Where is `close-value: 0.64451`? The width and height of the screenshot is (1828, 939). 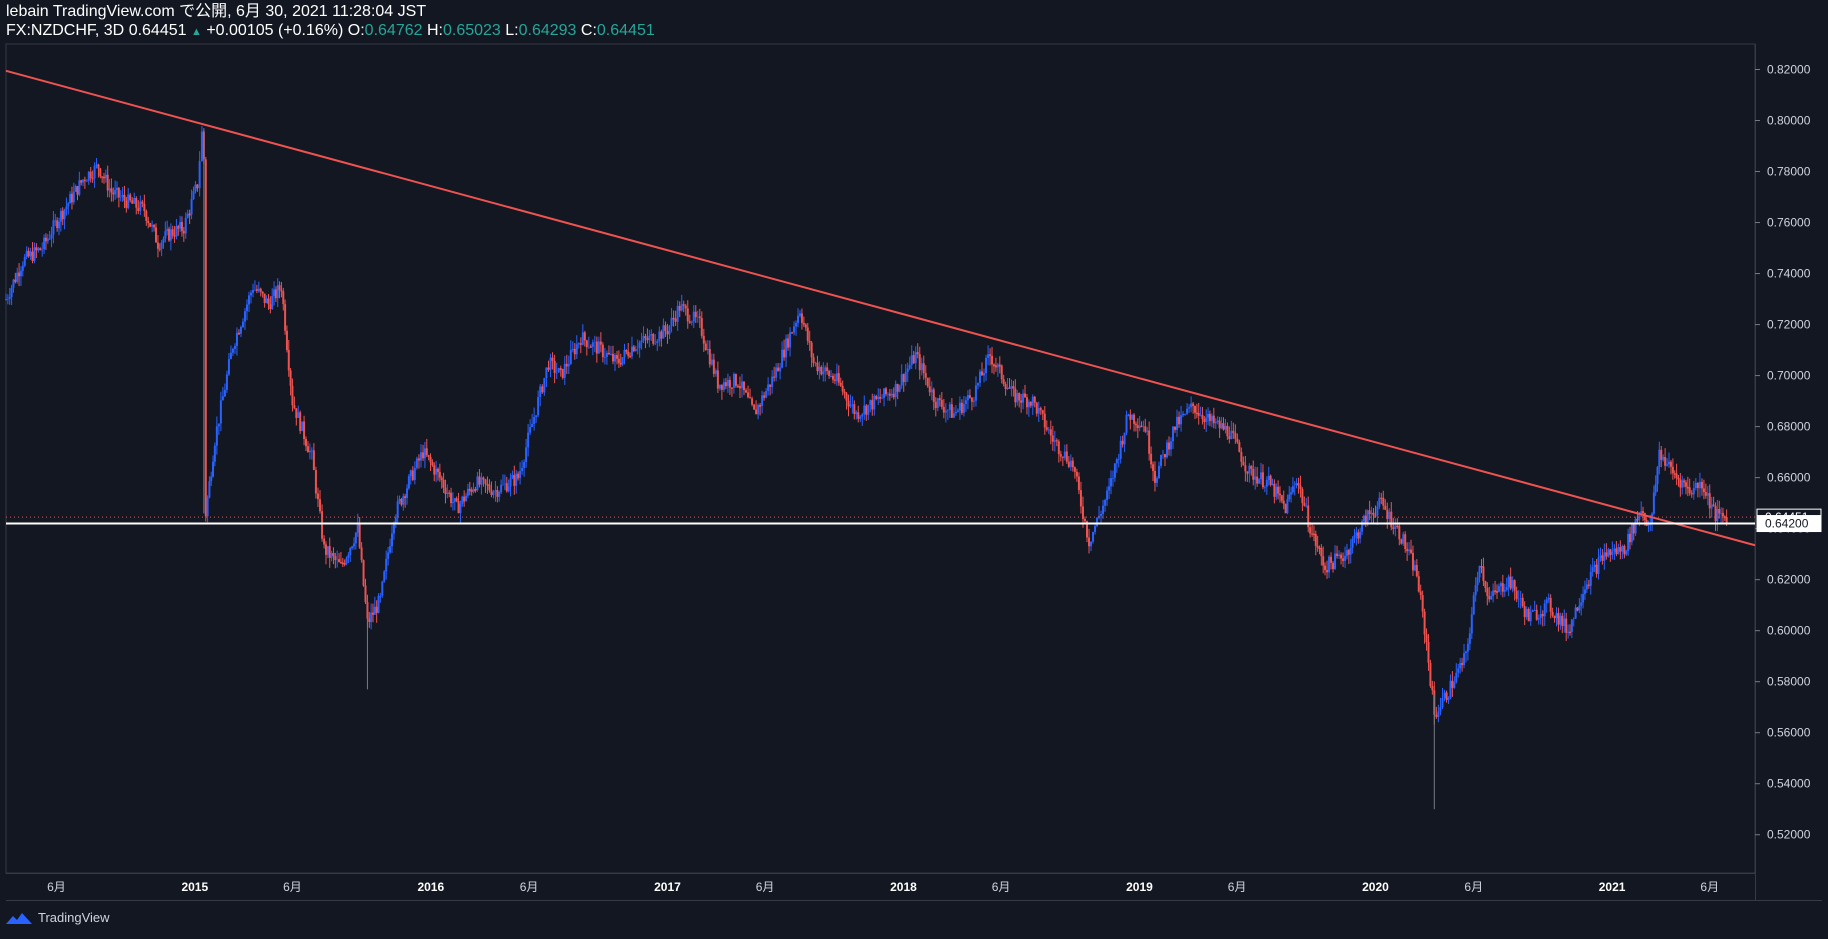 close-value: 0.64451 is located at coordinates (625, 30).